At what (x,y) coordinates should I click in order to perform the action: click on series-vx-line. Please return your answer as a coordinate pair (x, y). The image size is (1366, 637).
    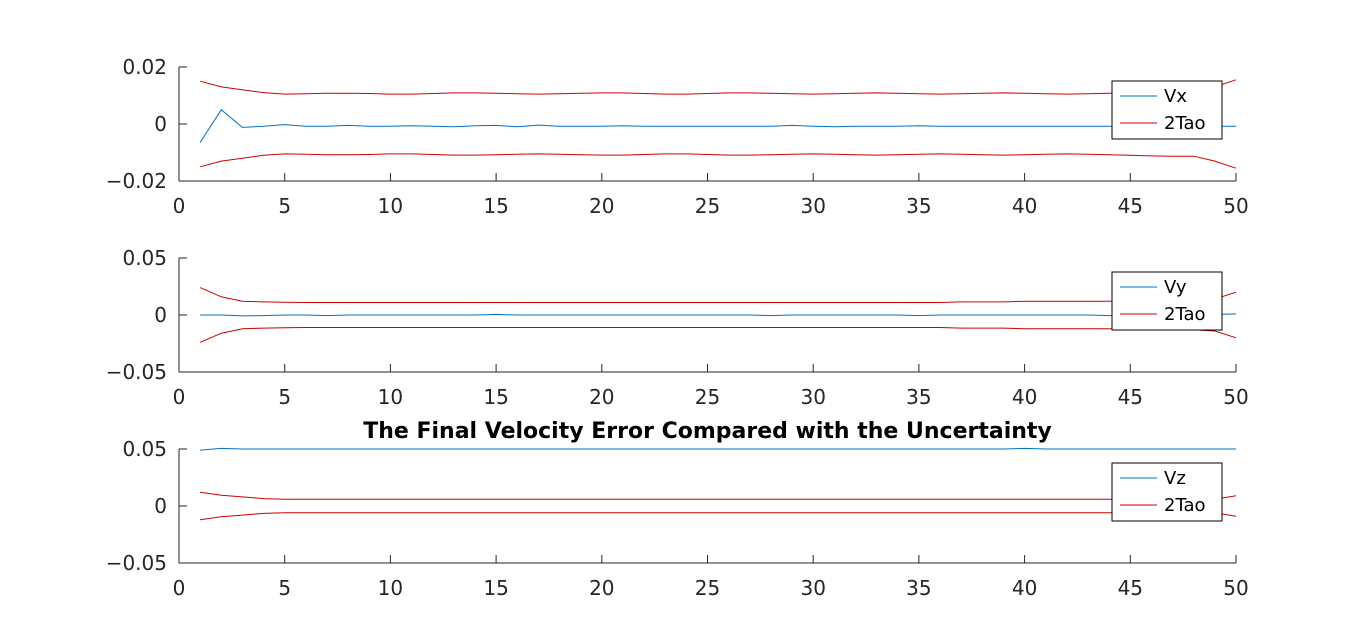
    Looking at the image, I should click on (717, 126).